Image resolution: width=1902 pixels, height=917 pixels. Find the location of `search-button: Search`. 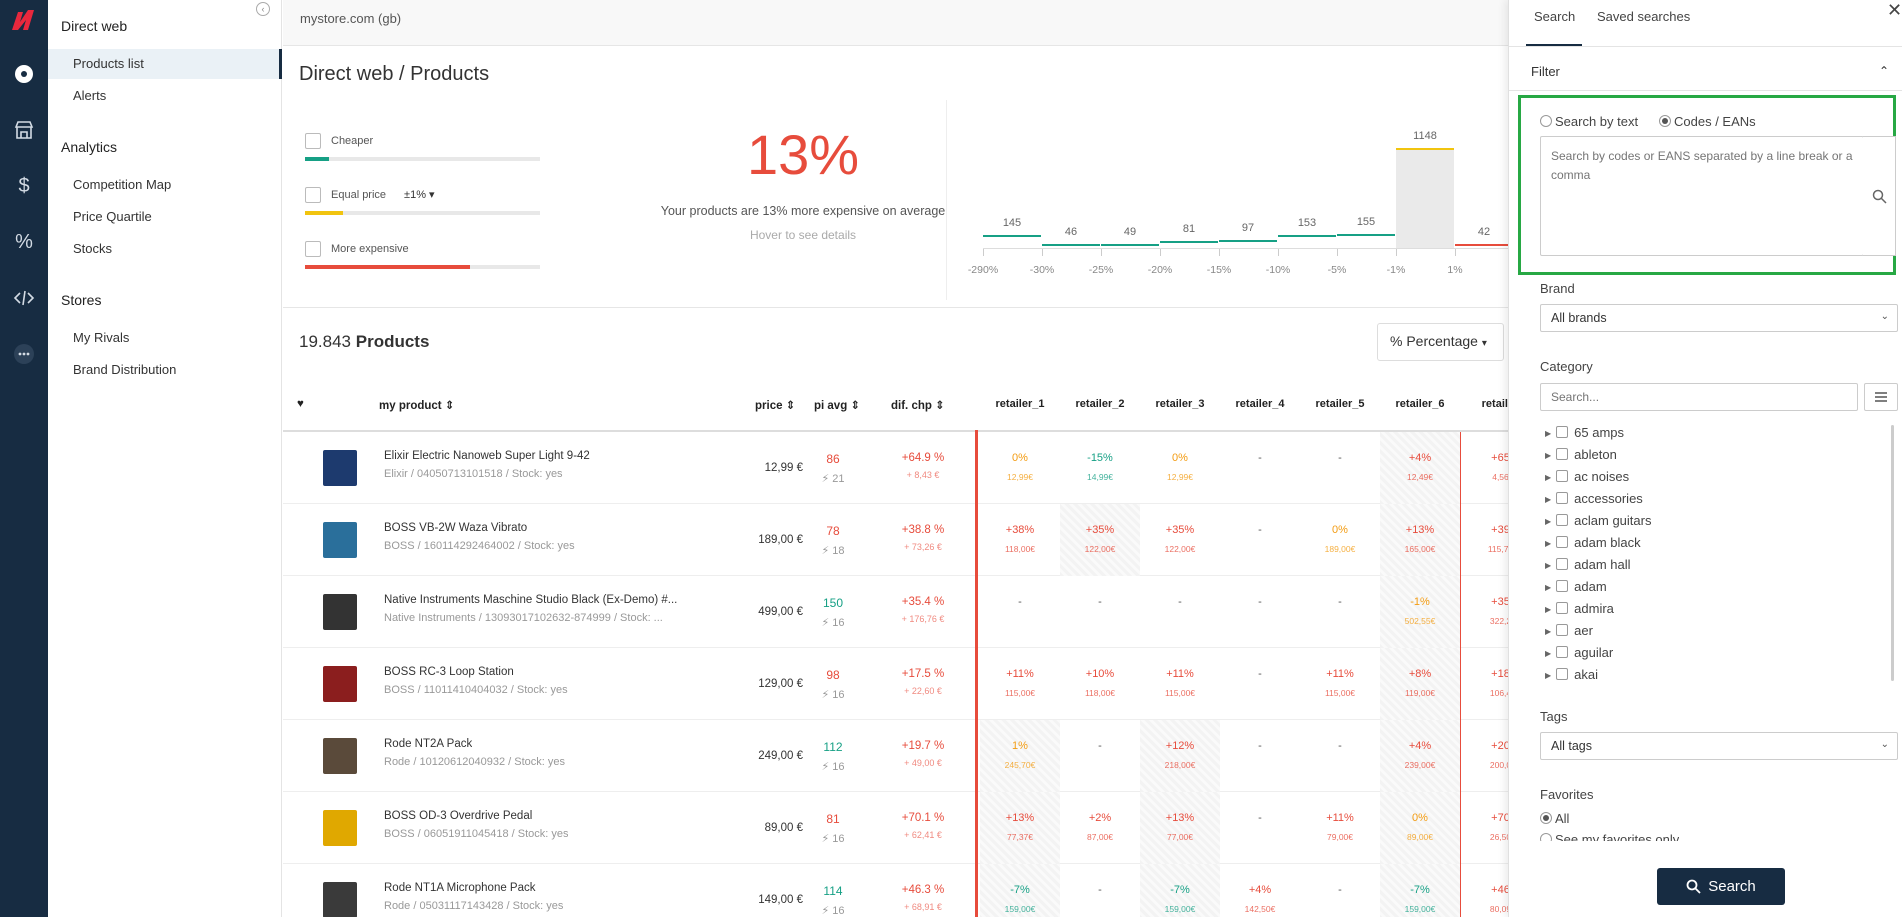

search-button: Search is located at coordinates (1721, 886).